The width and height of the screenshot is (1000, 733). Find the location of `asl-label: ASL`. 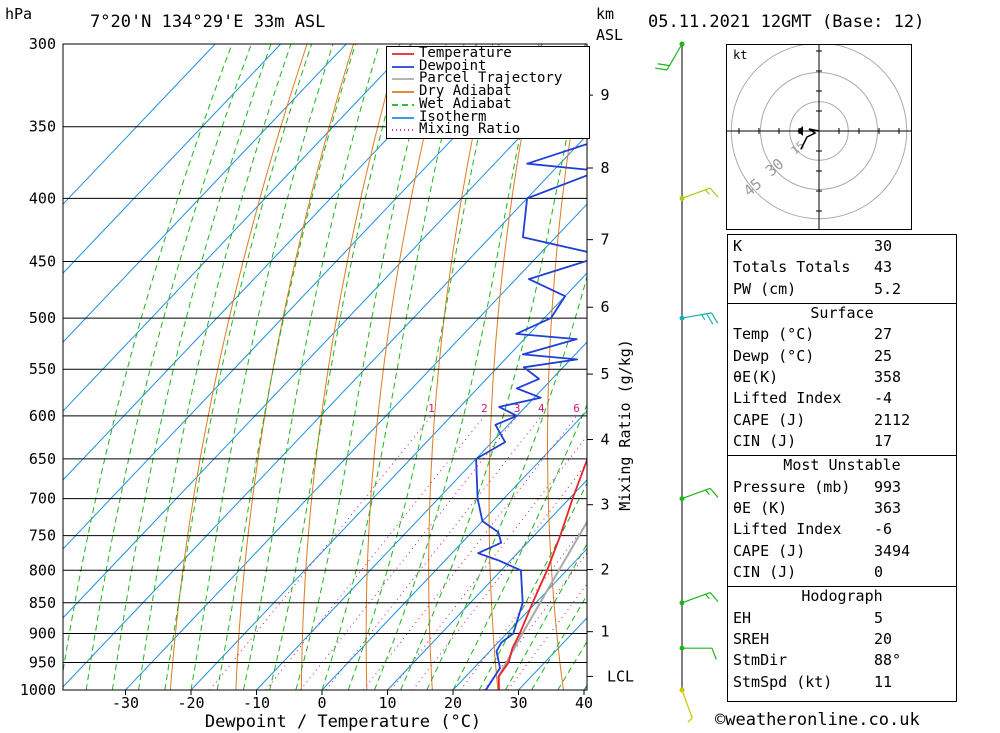

asl-label: ASL is located at coordinates (610, 35).